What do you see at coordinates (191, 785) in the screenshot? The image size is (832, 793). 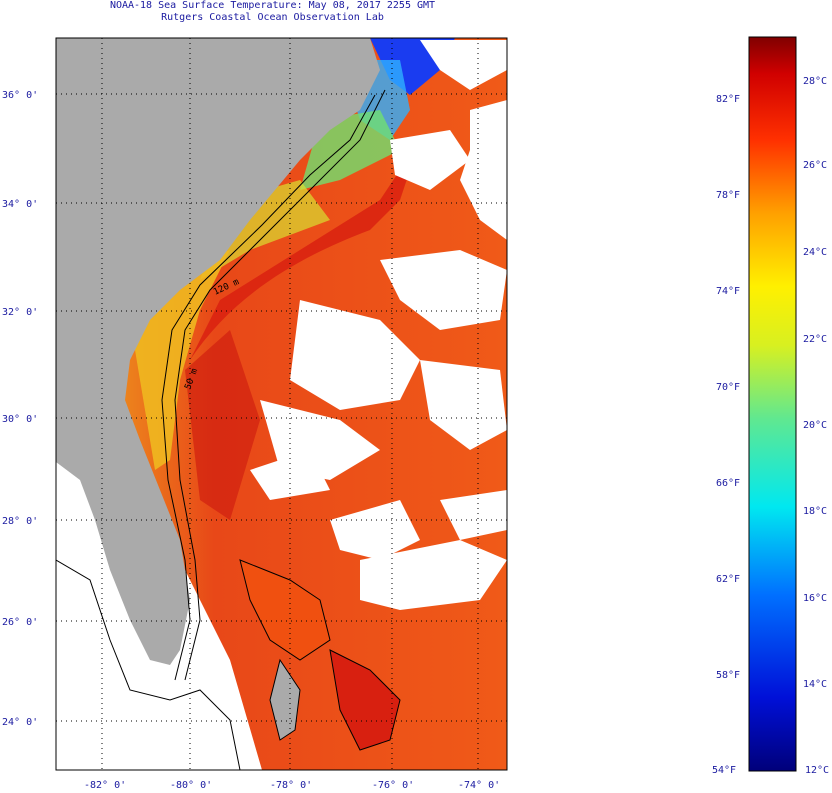 I see `lon-label: -80° 0'` at bounding box center [191, 785].